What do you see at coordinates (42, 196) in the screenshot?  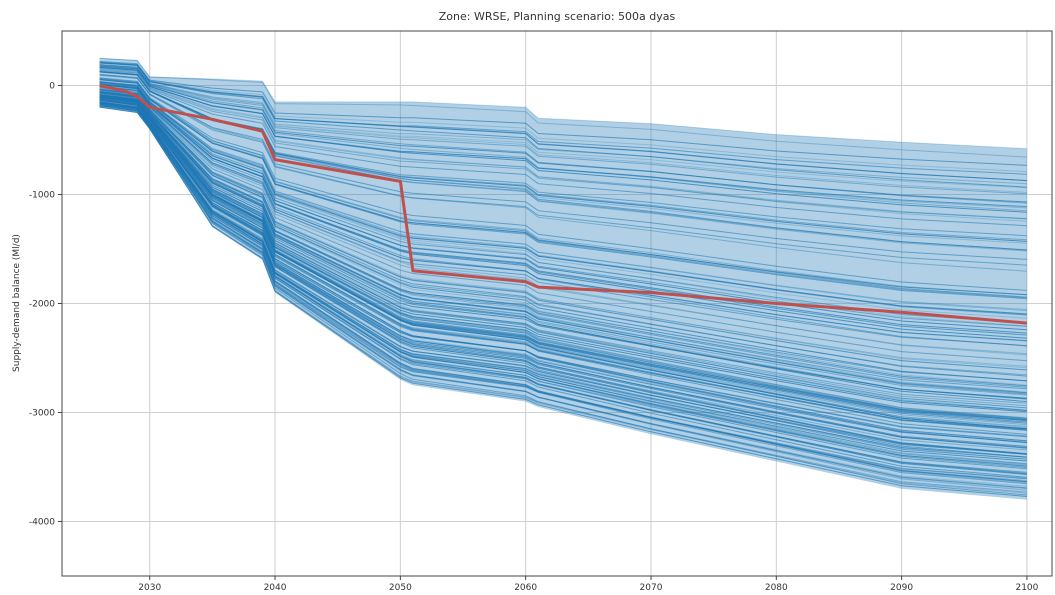 I see `y-tick-label: -1000` at bounding box center [42, 196].